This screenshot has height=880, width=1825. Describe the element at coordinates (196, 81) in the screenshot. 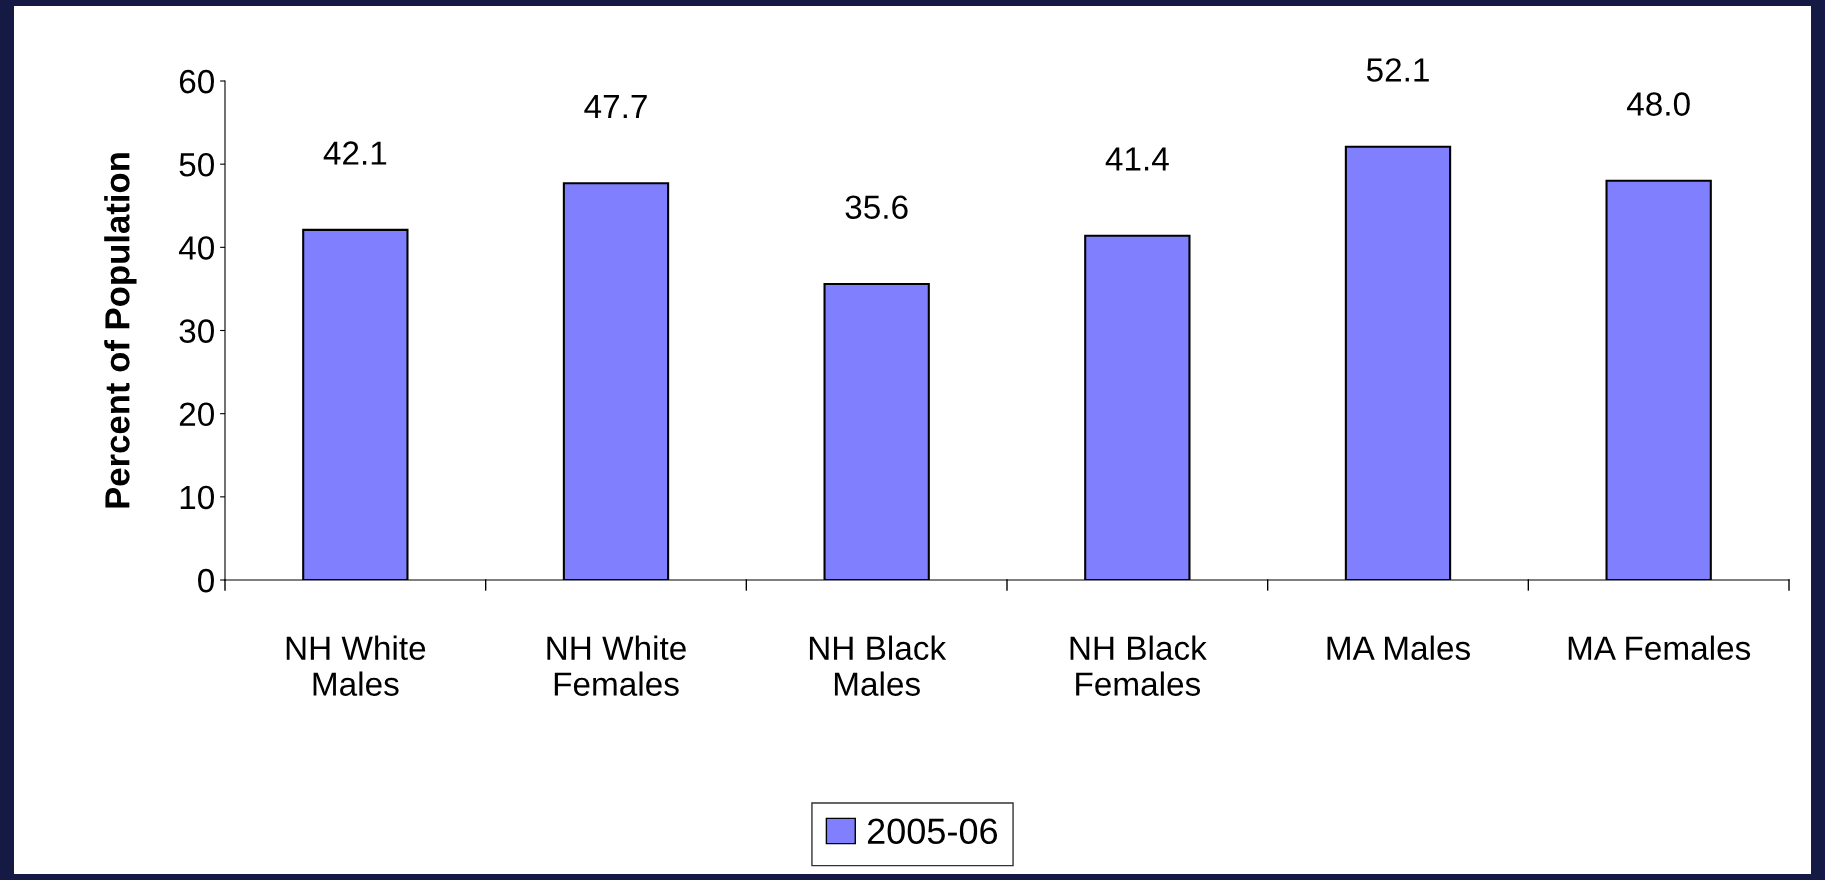

I see `y-tick-label: 60` at that location.